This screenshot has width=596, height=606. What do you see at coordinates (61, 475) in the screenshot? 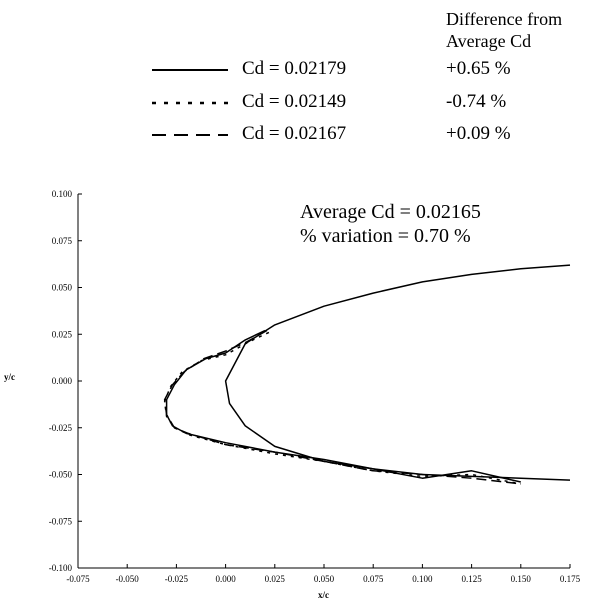
I see `y-tick-label: -0.050` at bounding box center [61, 475].